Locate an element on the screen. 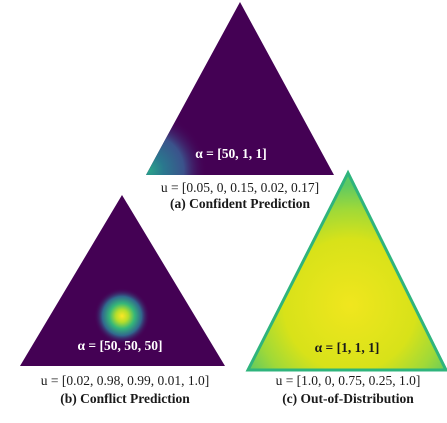  panel-title: (a) Confident Prediction is located at coordinates (240, 203).